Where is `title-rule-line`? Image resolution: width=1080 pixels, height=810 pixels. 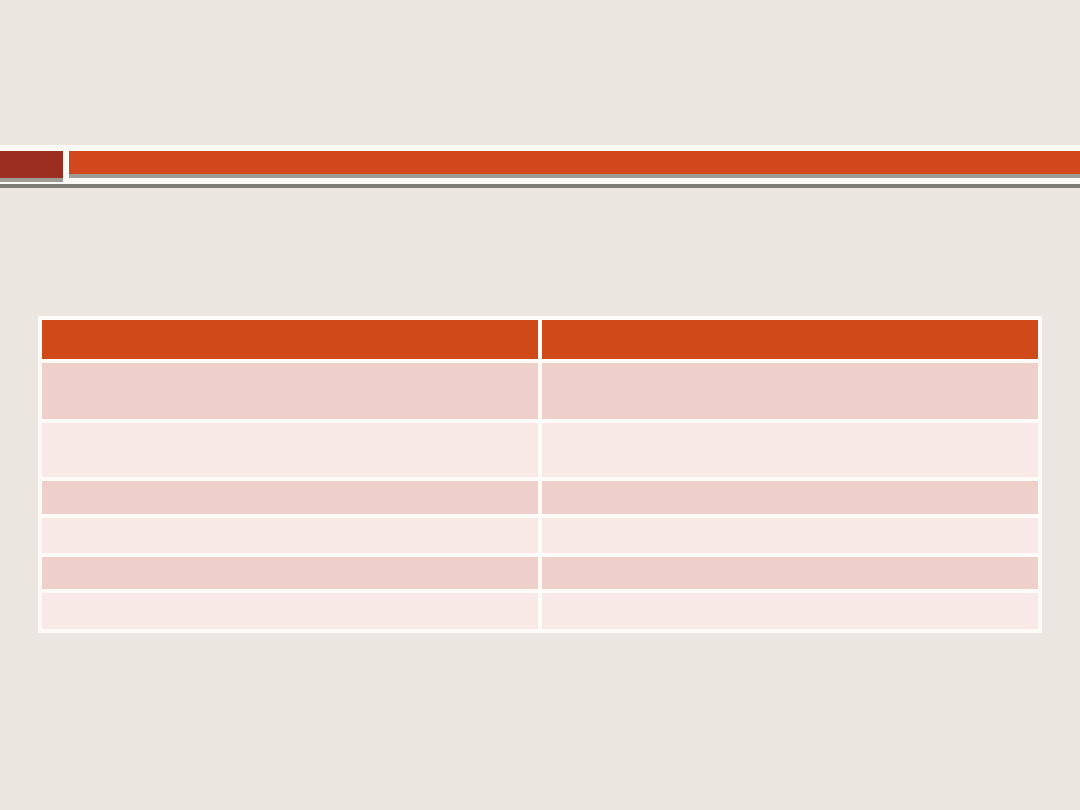 title-rule-line is located at coordinates (540, 186).